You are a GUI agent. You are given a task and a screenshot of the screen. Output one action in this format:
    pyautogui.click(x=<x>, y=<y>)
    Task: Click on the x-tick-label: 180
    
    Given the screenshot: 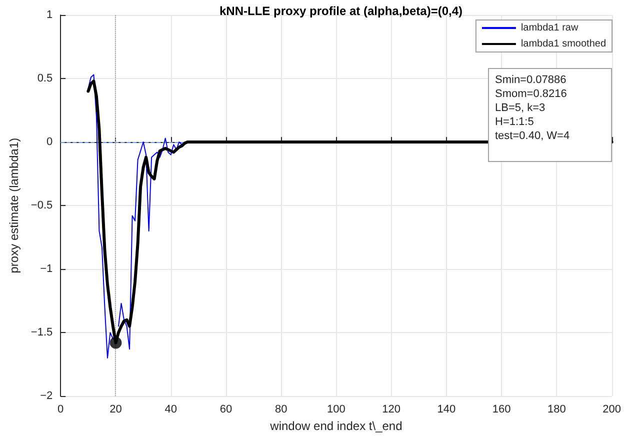 What is the action you would take?
    pyautogui.click(x=557, y=410)
    